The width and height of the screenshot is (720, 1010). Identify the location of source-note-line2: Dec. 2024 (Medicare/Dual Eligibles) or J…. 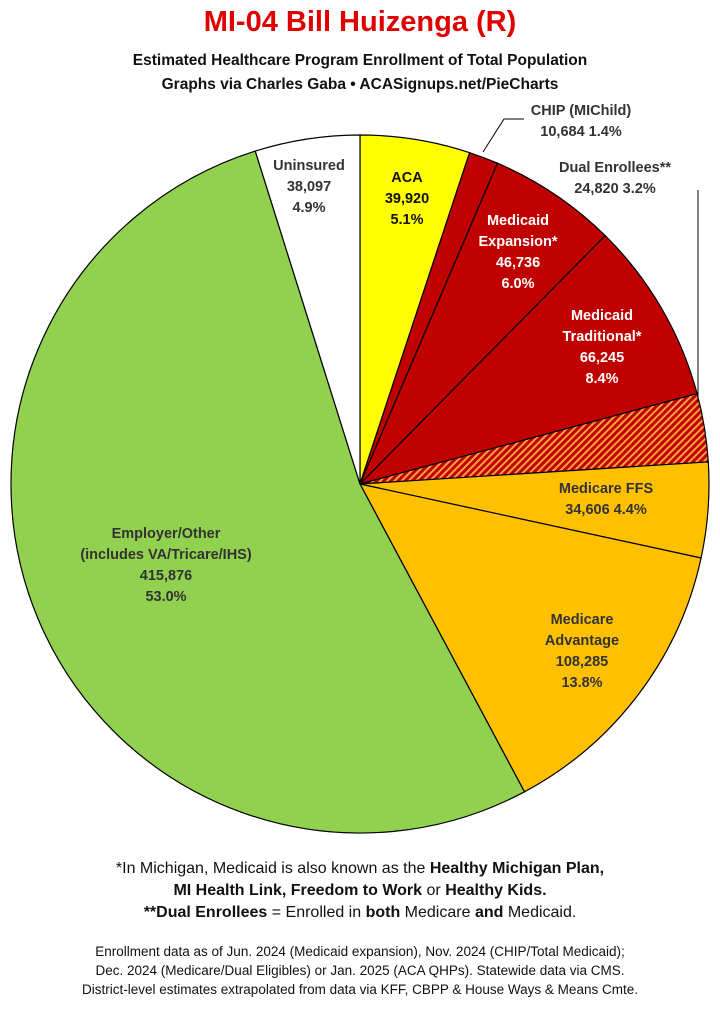
(360, 970).